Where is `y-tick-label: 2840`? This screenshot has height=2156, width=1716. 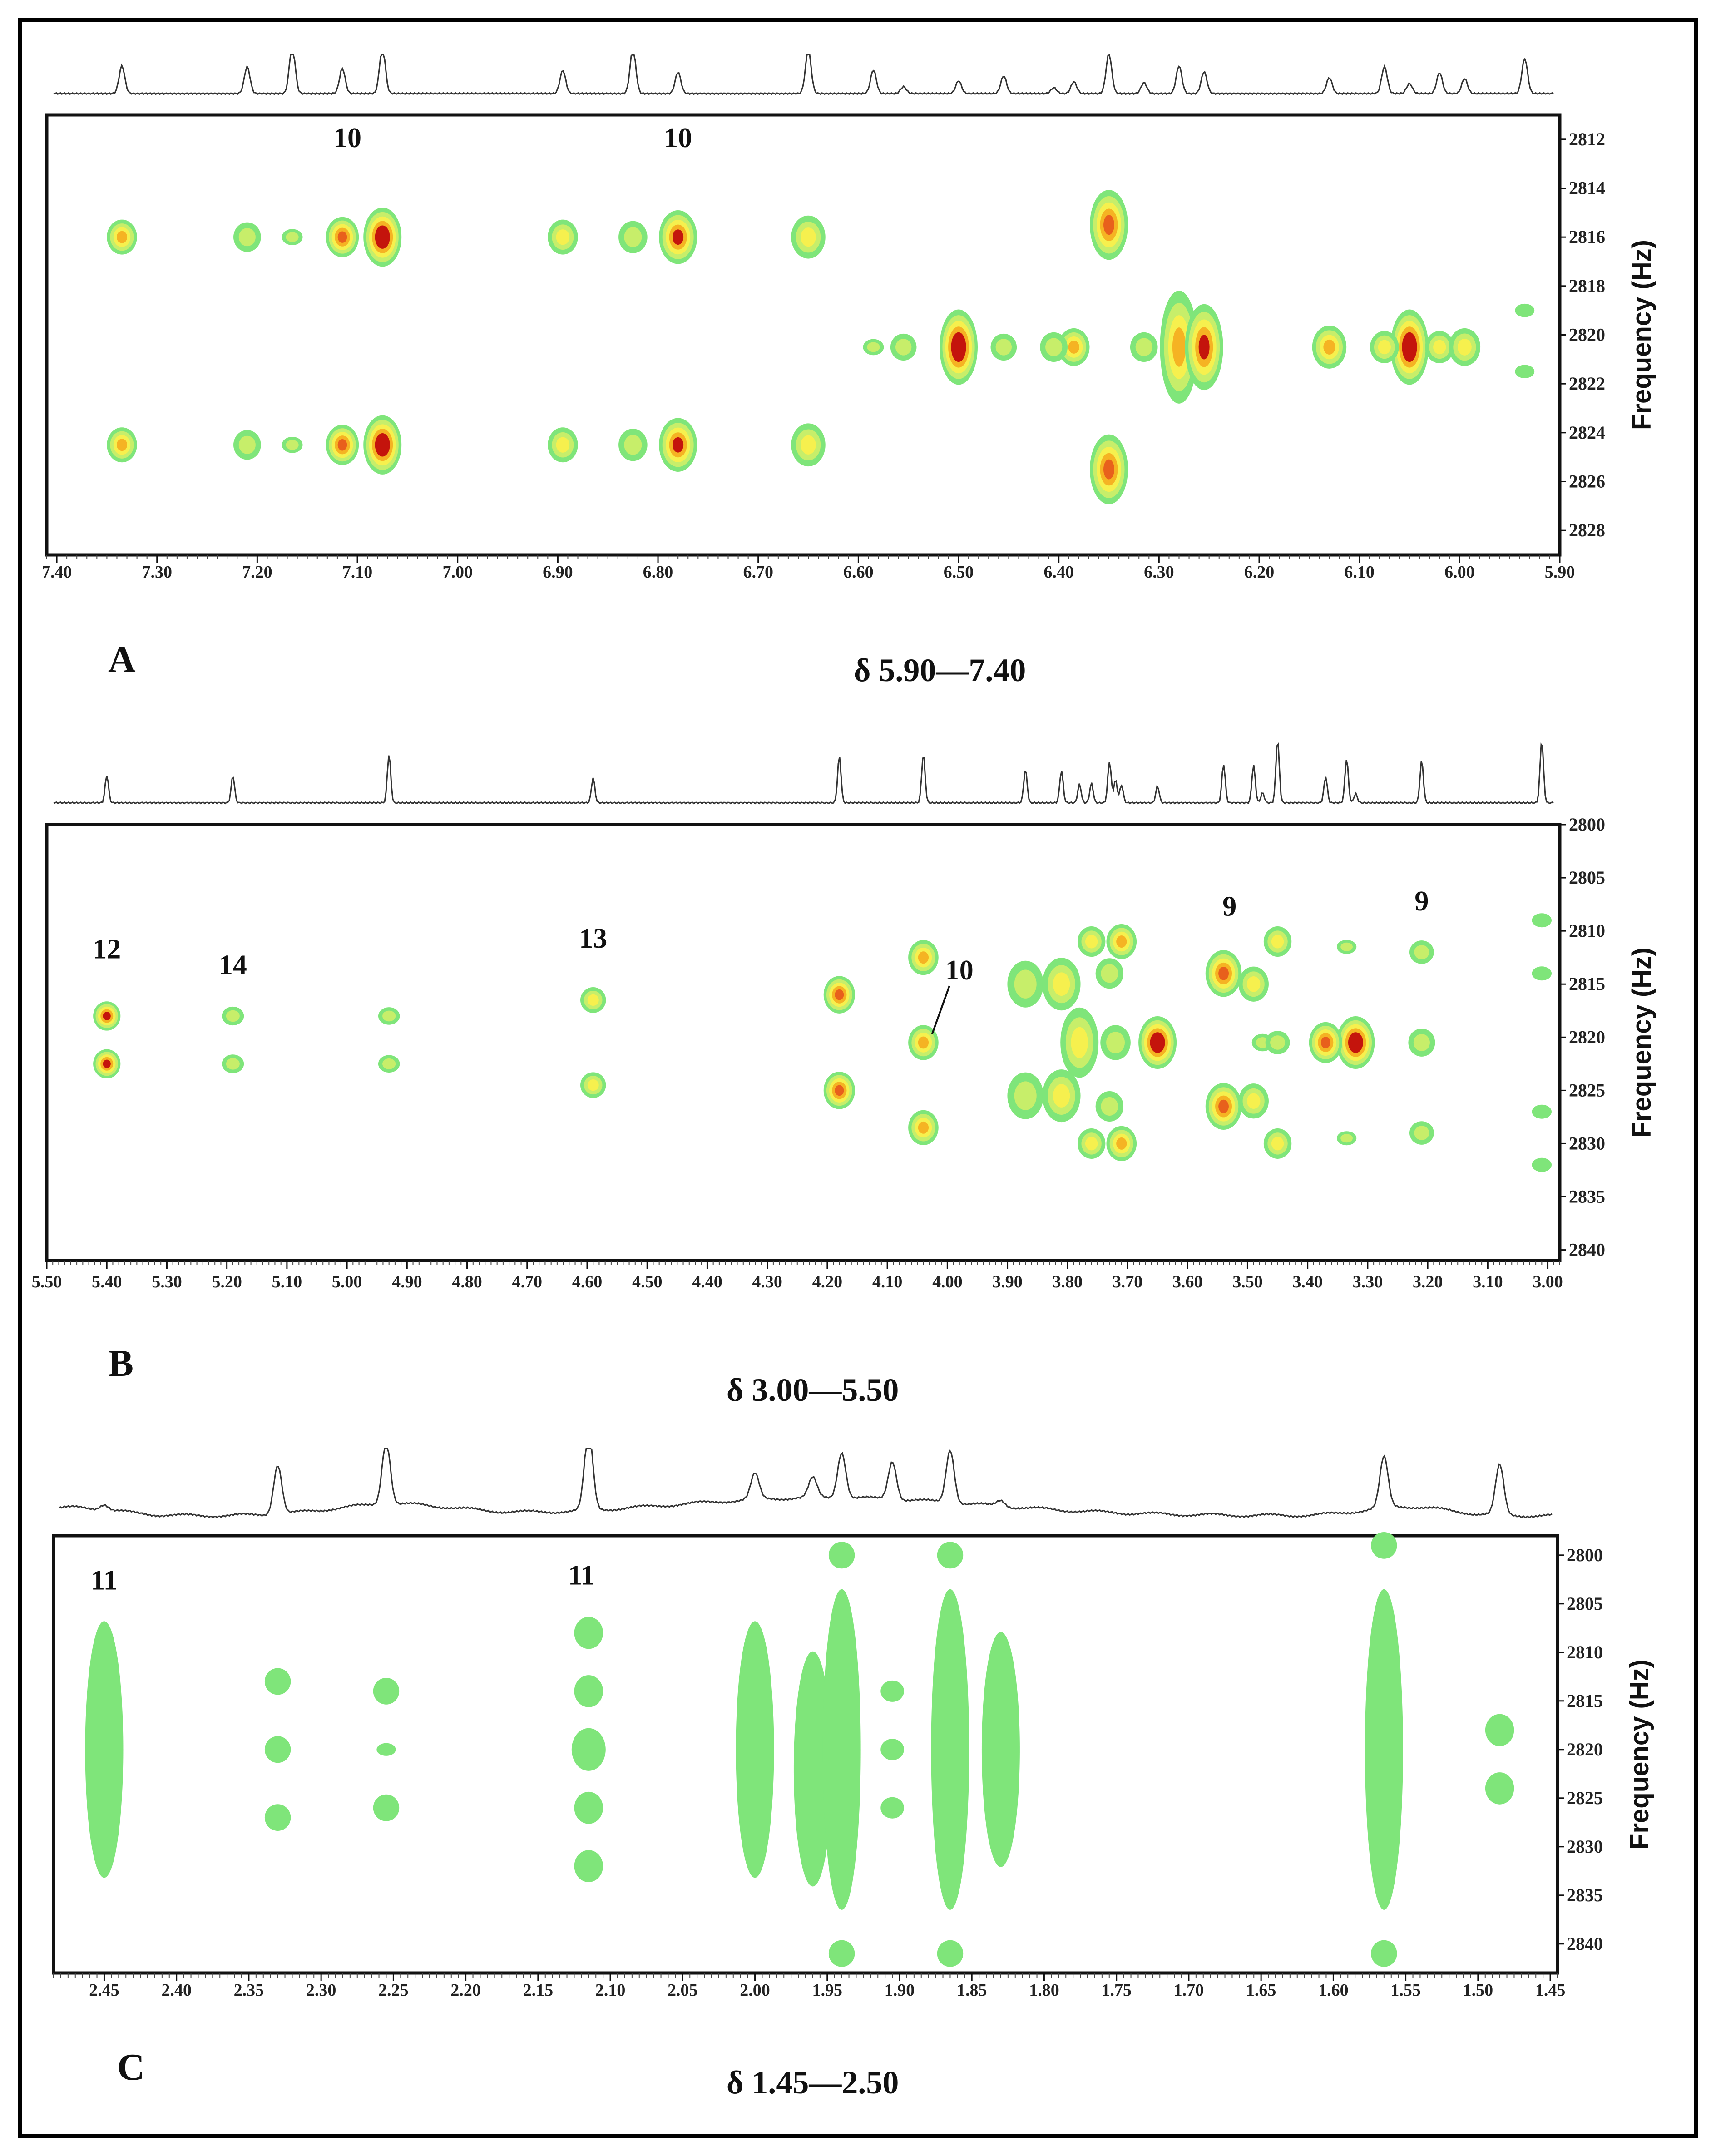 y-tick-label: 2840 is located at coordinates (1587, 1250).